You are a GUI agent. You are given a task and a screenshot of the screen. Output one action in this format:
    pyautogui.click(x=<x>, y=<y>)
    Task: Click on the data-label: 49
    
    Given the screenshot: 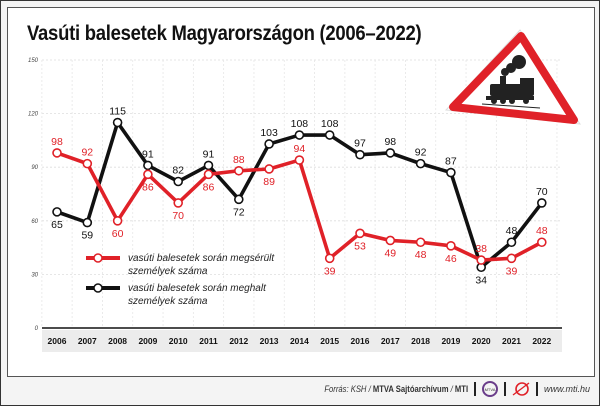 What is the action you would take?
    pyautogui.click(x=390, y=253)
    